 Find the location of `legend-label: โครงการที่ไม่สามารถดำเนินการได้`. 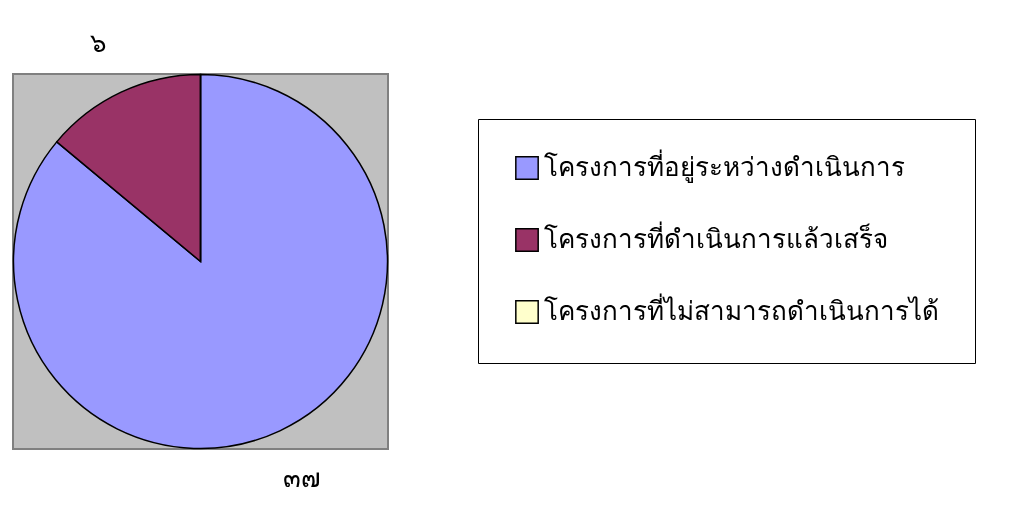

legend-label: โครงการที่ไม่สามารถดำเนินการได้ is located at coordinates (741, 309).